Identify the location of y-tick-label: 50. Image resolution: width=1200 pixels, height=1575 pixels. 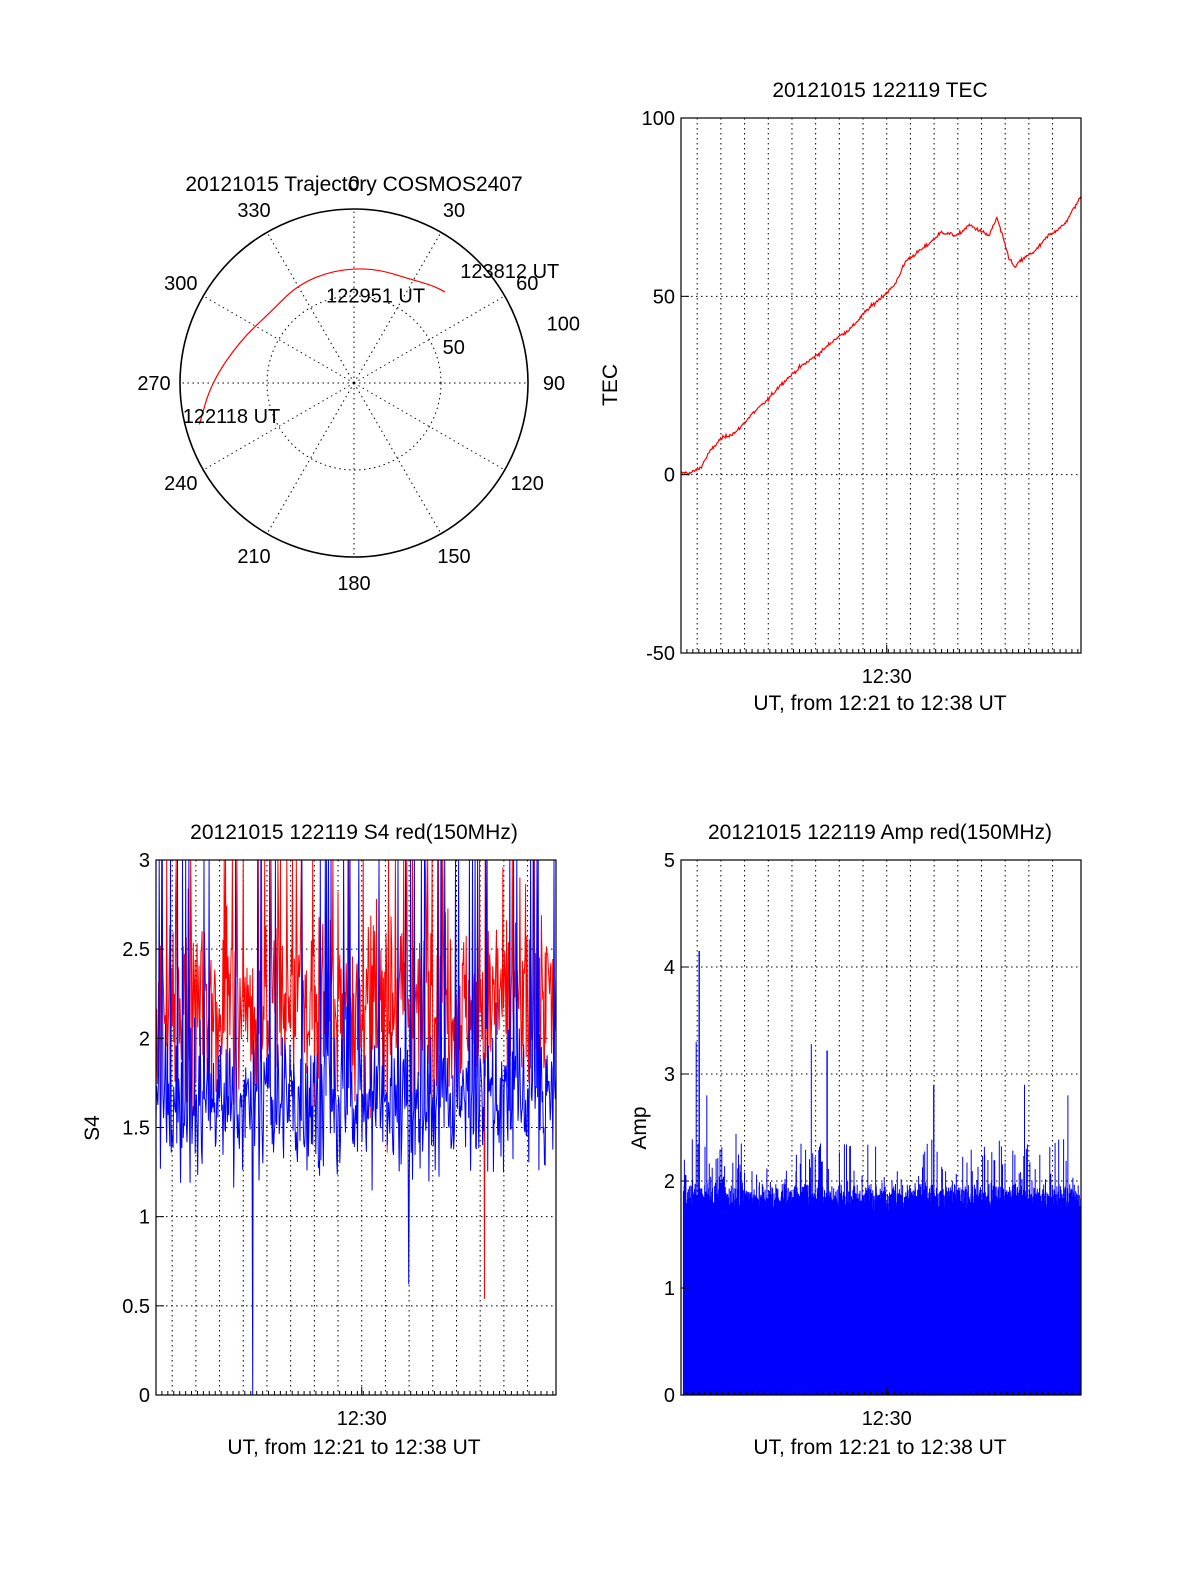
(664, 297).